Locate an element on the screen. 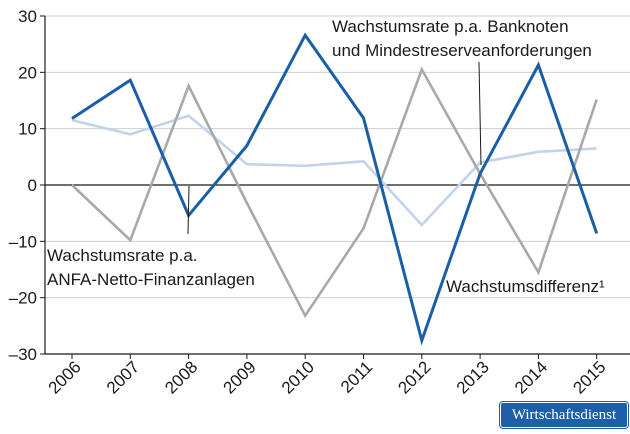 This screenshot has height=434, width=630. anfa-label-line2: ANFA-Netto-Finanzanlagen is located at coordinates (151, 279).